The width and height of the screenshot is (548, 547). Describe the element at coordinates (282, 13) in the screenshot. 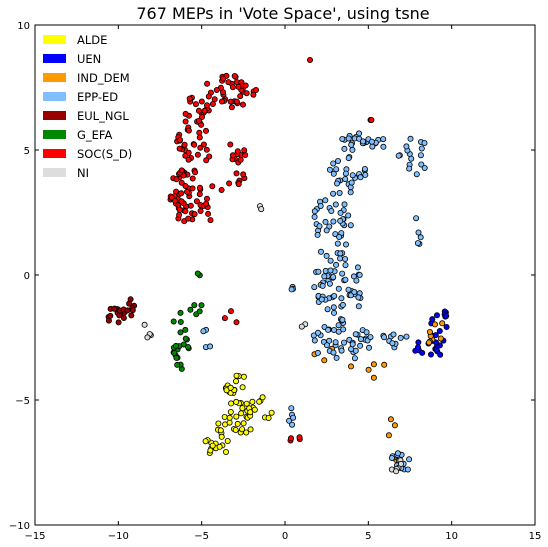

I see `chart-title: 767 MEPs in 'Vote Space', using tsne` at that location.